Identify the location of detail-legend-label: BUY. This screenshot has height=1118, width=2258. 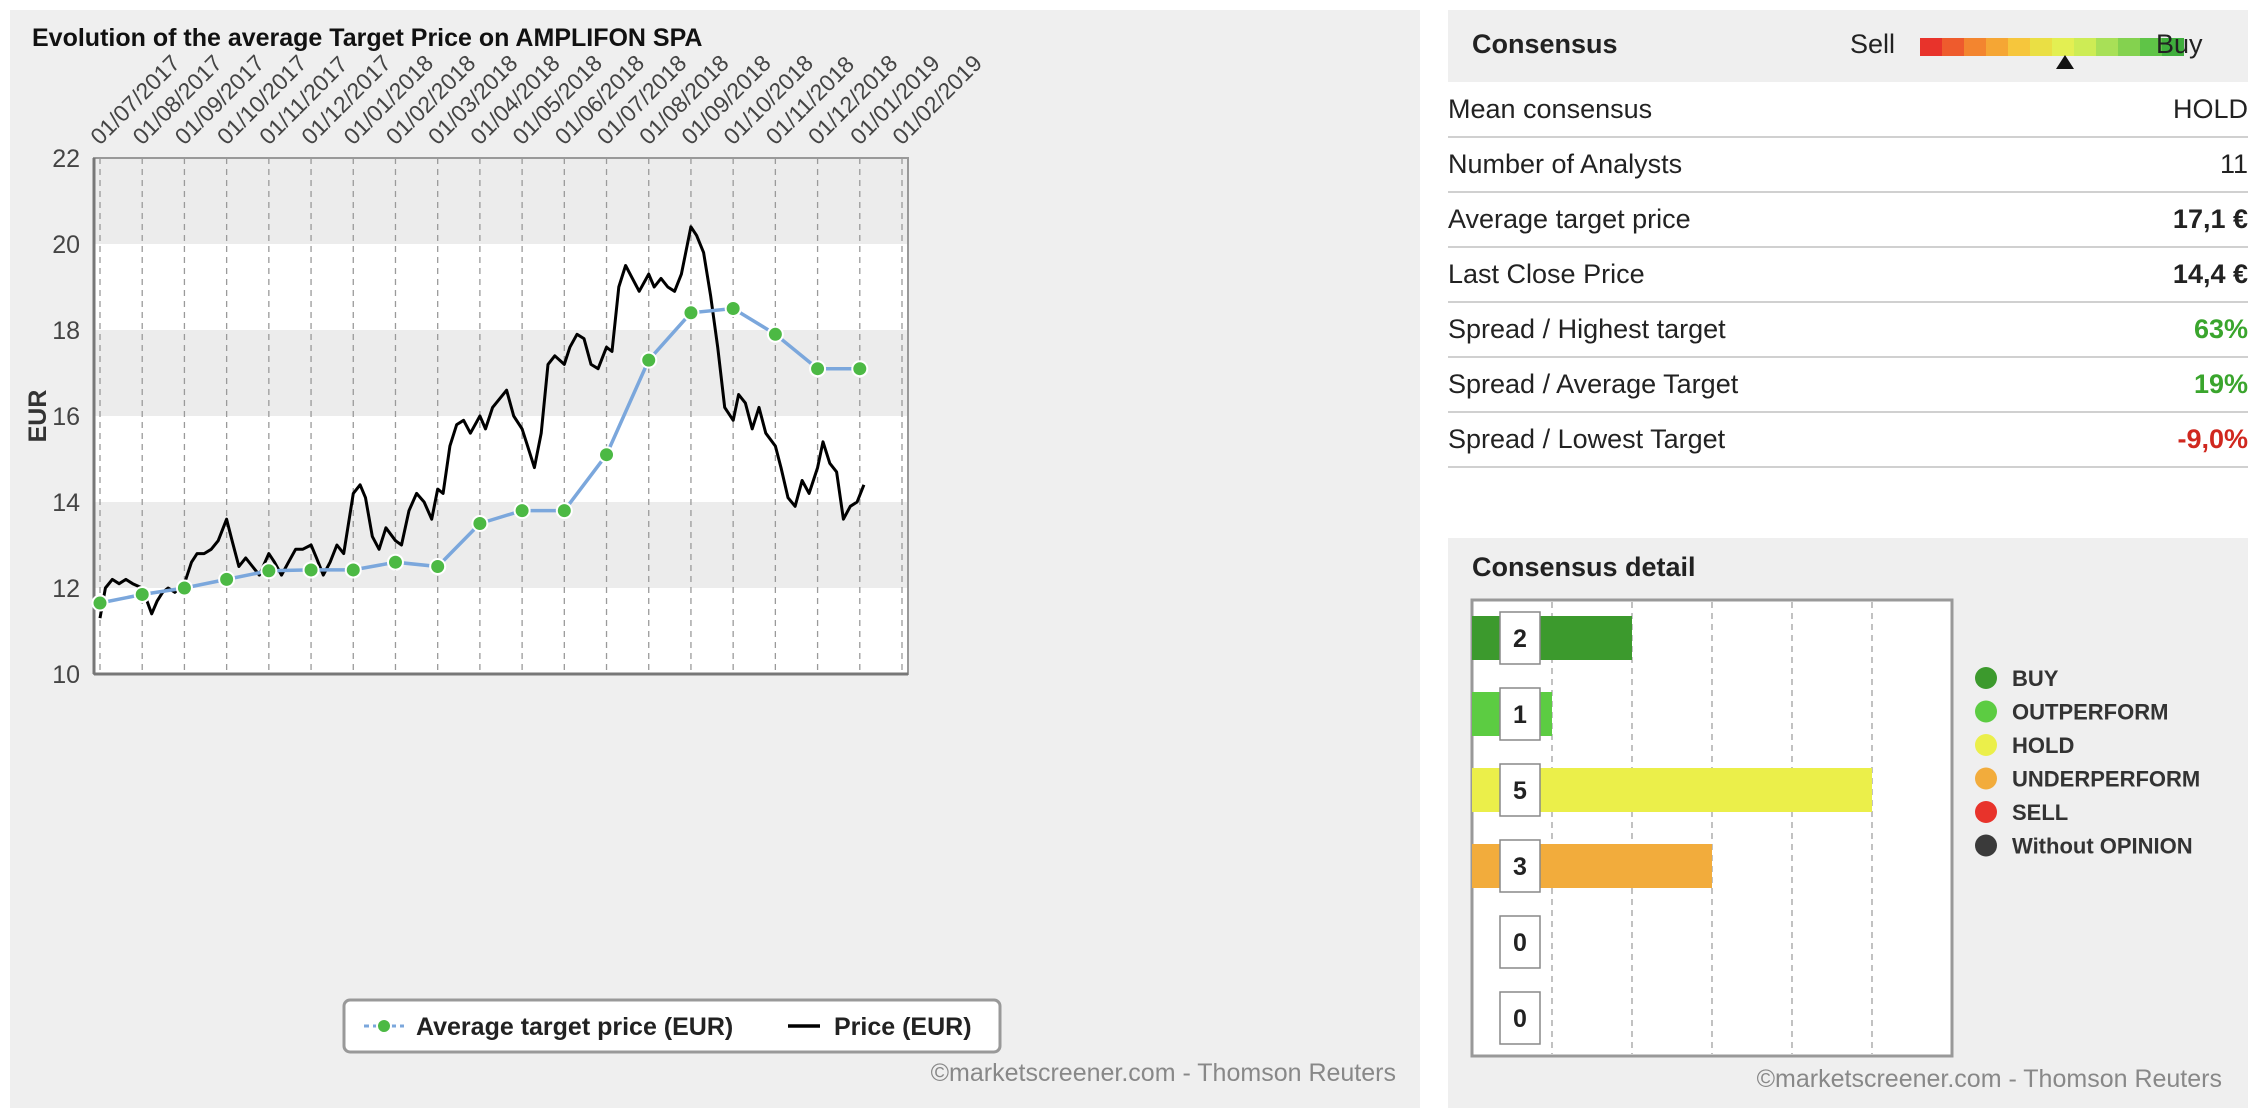
(2035, 678).